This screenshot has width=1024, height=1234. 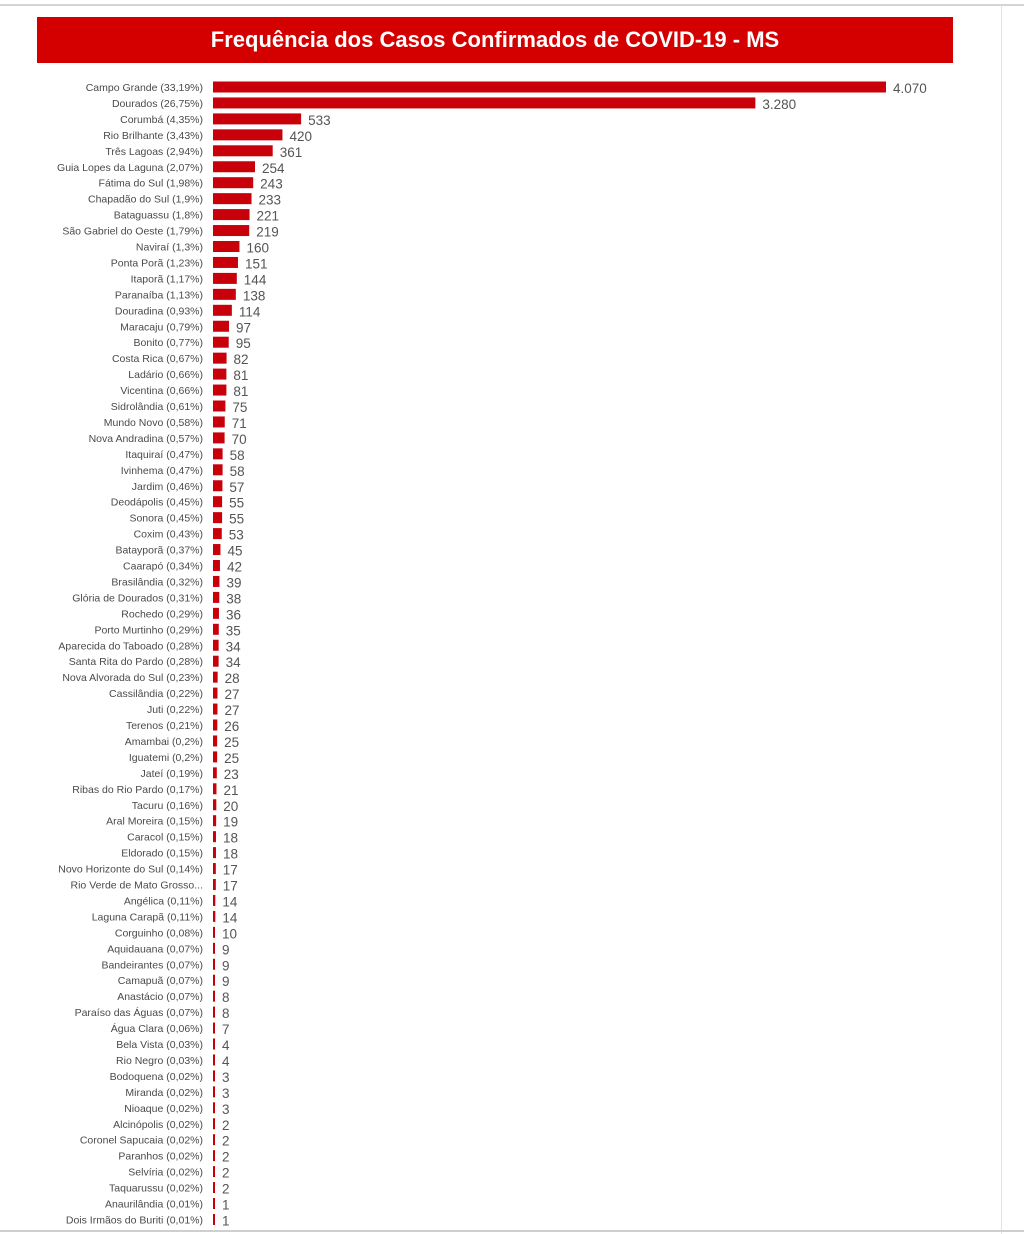 I want to click on value-label: 3.280, so click(x=779, y=104).